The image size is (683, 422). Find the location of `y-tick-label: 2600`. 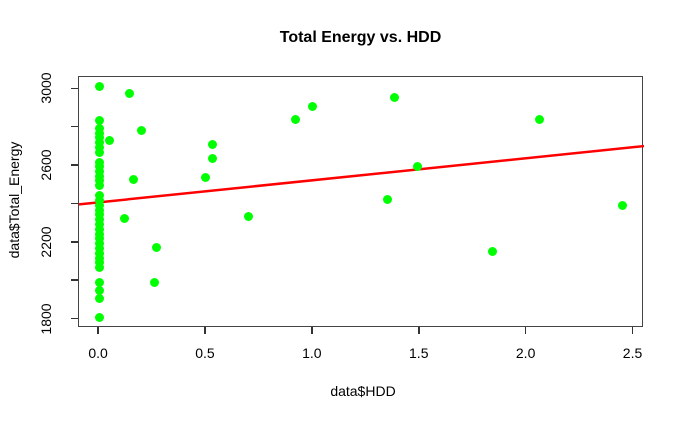

y-tick-label: 2600 is located at coordinates (46, 165).